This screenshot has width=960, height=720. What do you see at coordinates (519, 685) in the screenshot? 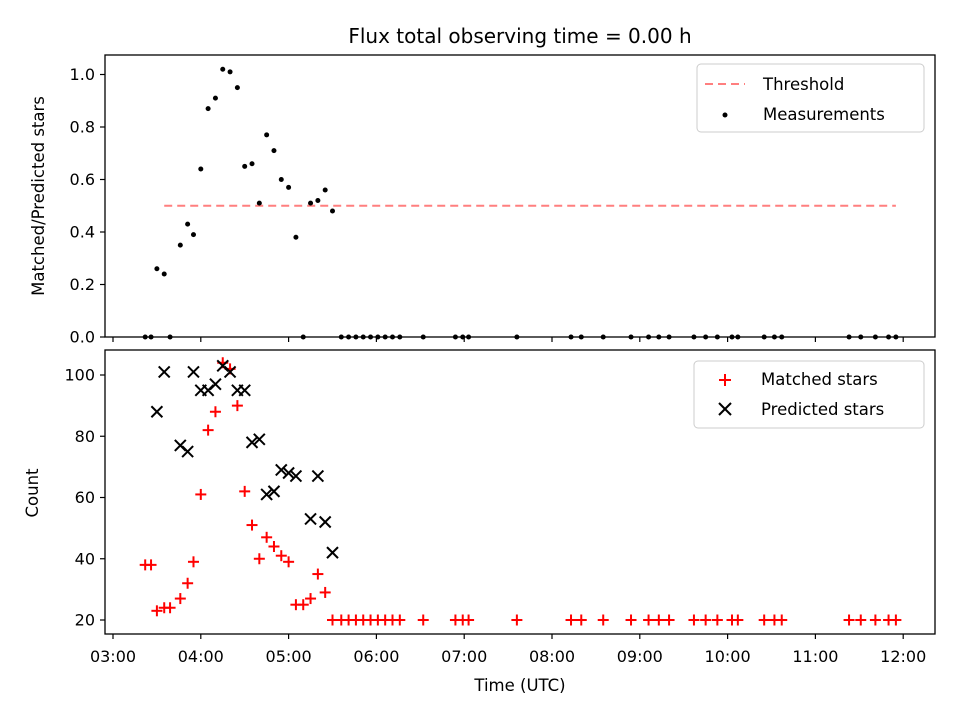
I see `x-axis-label: Time (UTC)` at bounding box center [519, 685].